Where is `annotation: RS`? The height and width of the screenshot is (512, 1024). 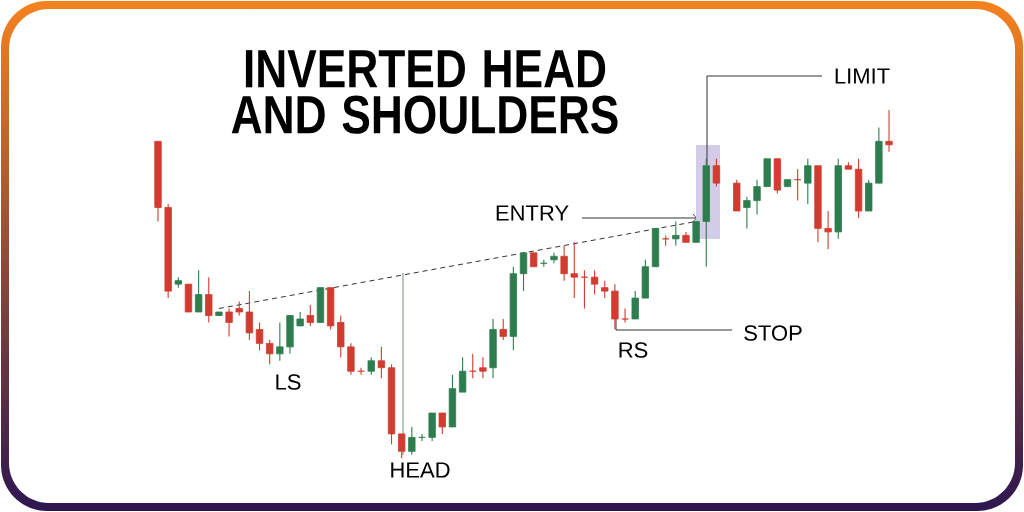 annotation: RS is located at coordinates (633, 350).